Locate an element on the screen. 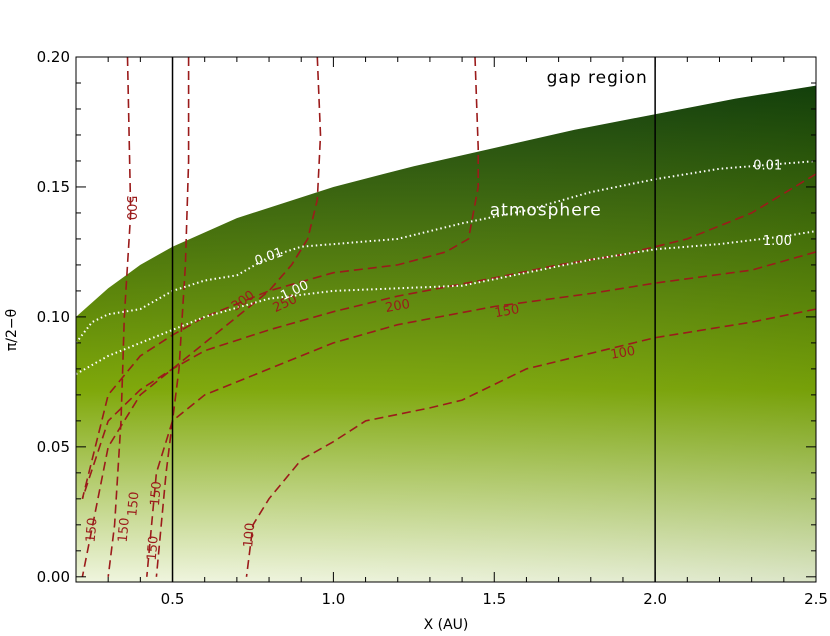  x-tick-label: 1.0 is located at coordinates (333, 599).